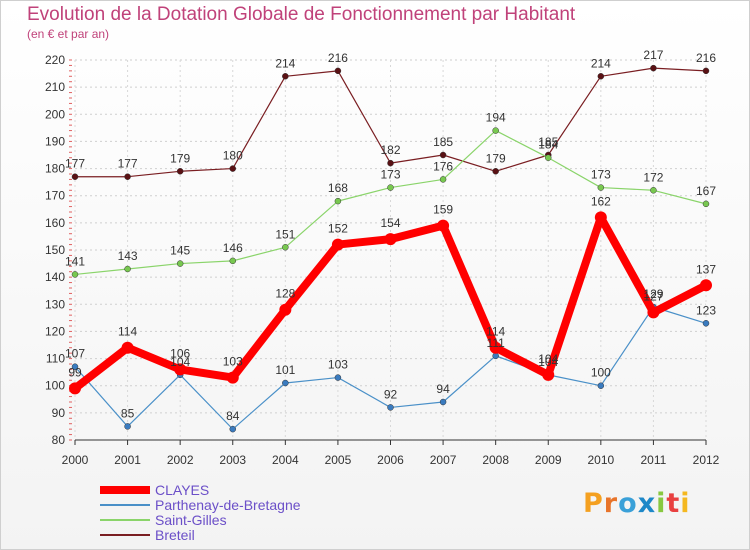  I want to click on point-saint-gilles-2010, so click(601, 187).